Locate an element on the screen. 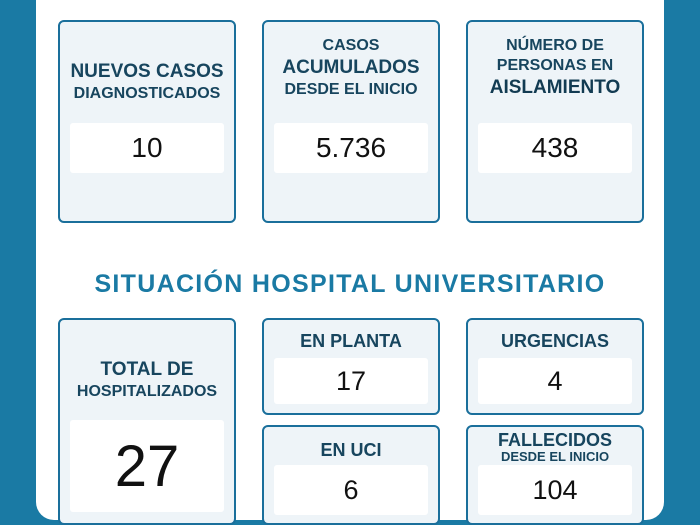 This screenshot has height=525, width=700. emergency-card: URGENCIAS 4 is located at coordinates (555, 366).